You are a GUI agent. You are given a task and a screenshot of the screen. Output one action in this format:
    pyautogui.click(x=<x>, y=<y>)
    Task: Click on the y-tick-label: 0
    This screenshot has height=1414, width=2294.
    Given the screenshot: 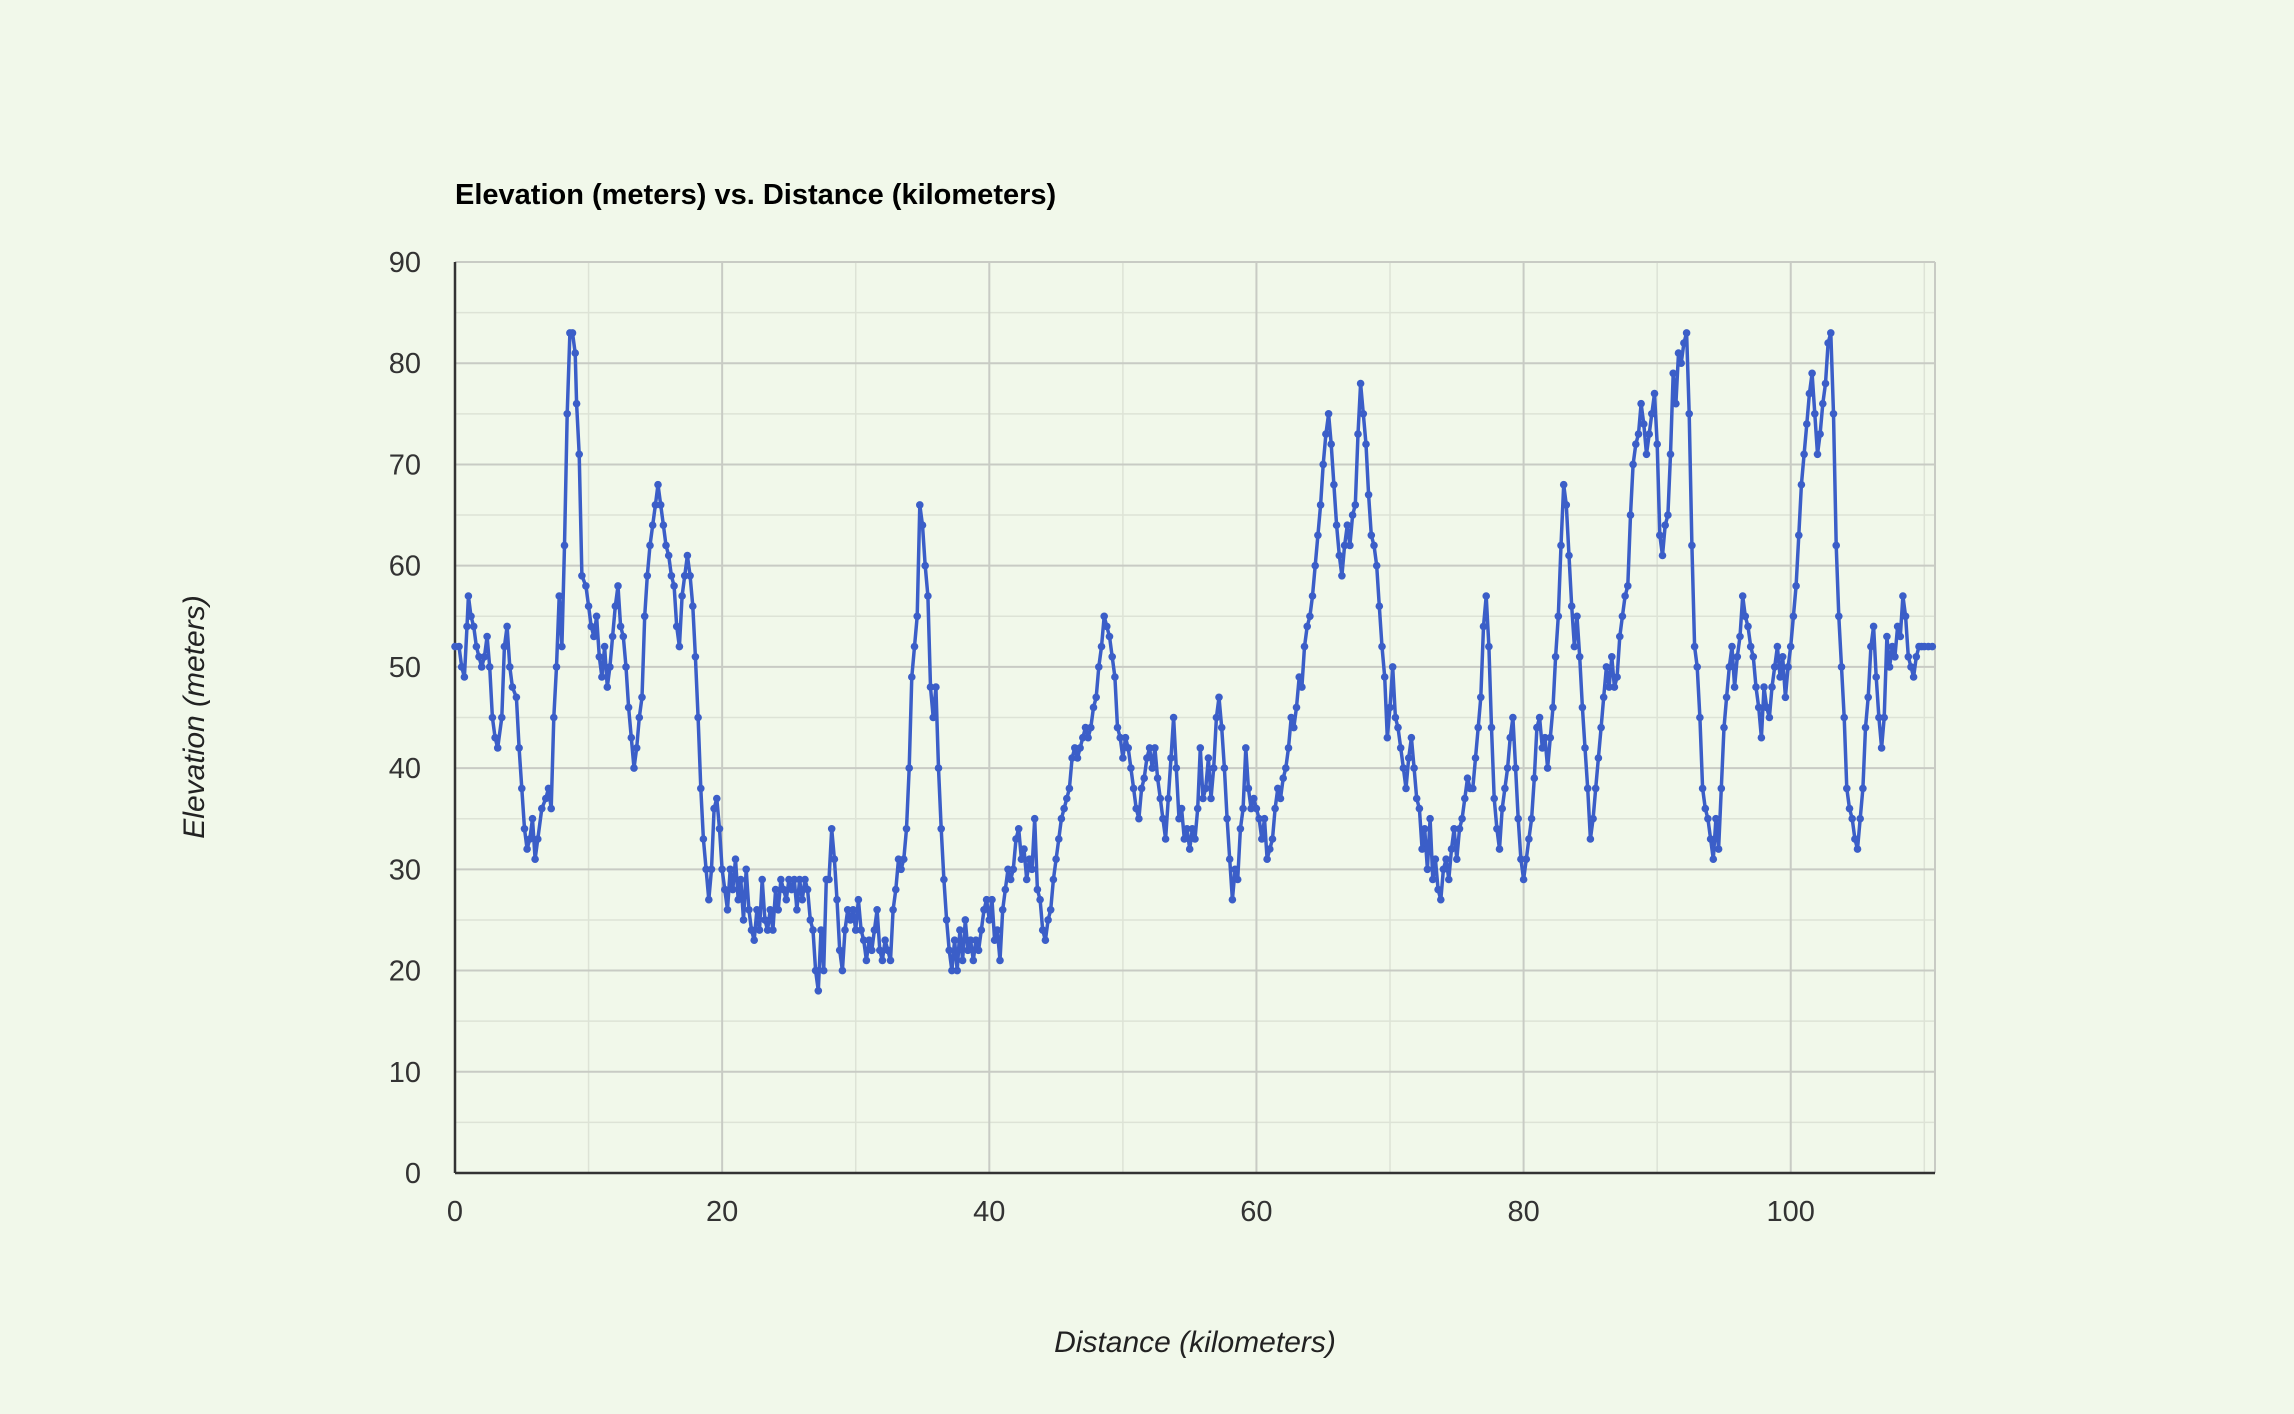 What is the action you would take?
    pyautogui.click(x=413, y=1174)
    